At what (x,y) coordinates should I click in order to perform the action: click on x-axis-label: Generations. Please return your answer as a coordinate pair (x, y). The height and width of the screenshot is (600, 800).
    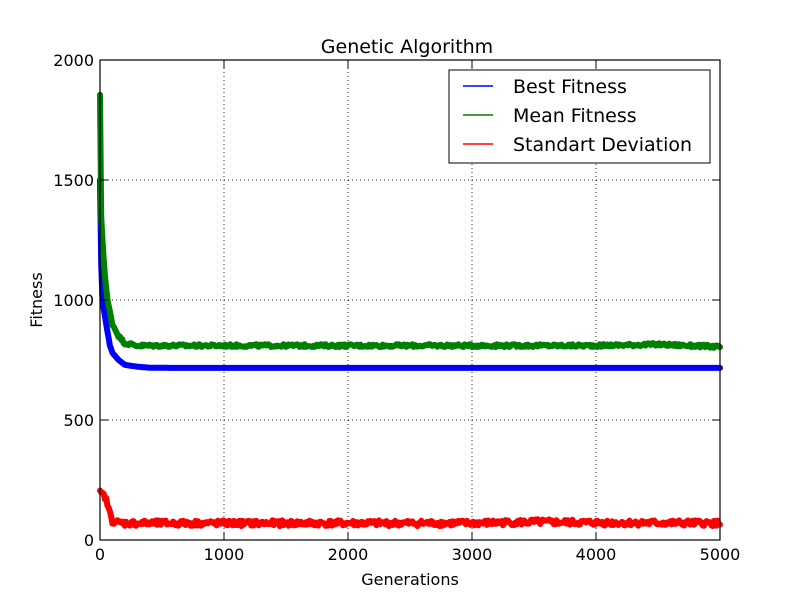
    Looking at the image, I should click on (410, 579).